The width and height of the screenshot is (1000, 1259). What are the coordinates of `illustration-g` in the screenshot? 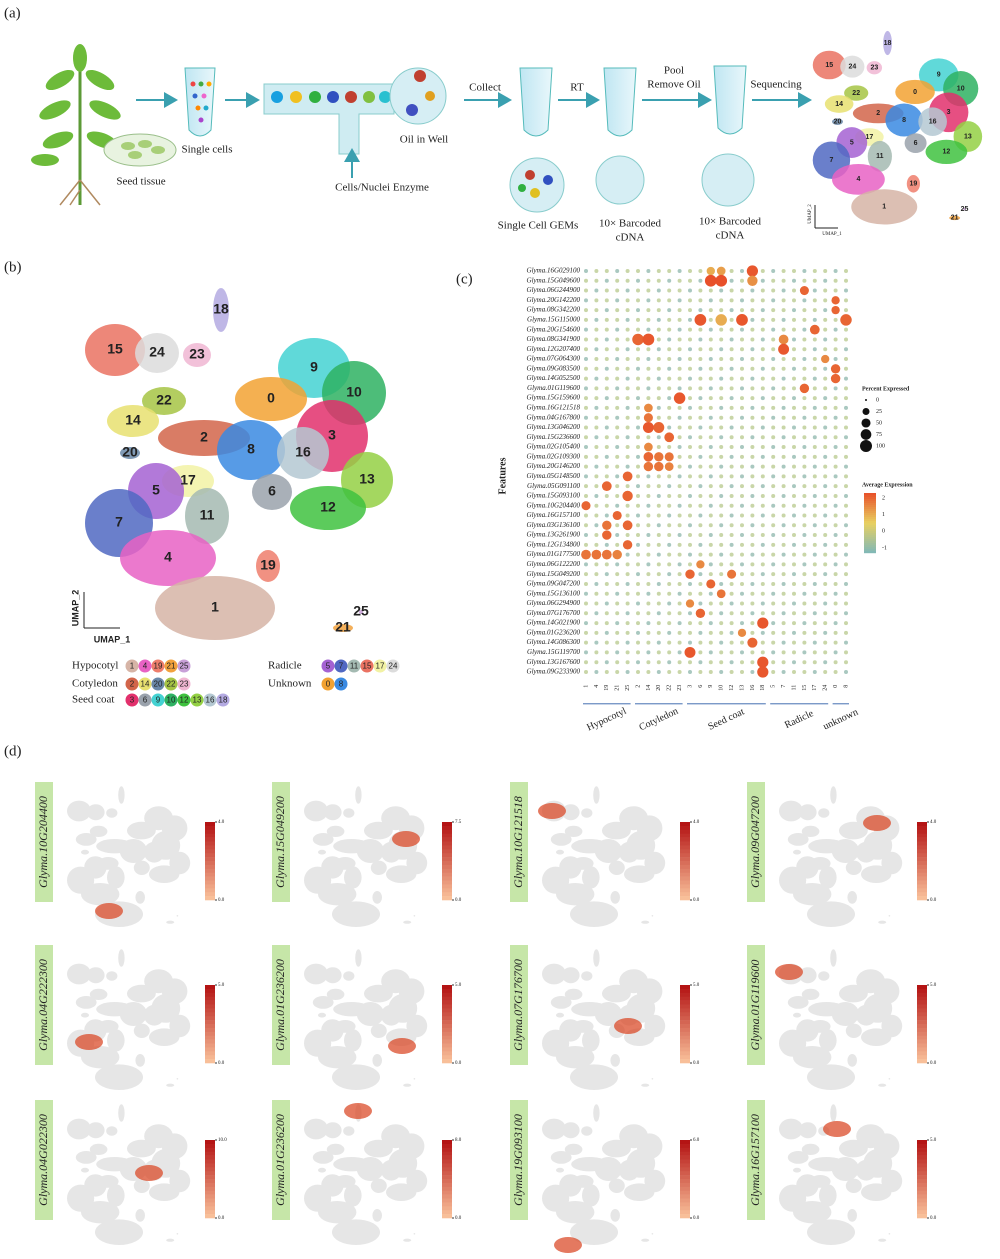 It's located at (76, 105).